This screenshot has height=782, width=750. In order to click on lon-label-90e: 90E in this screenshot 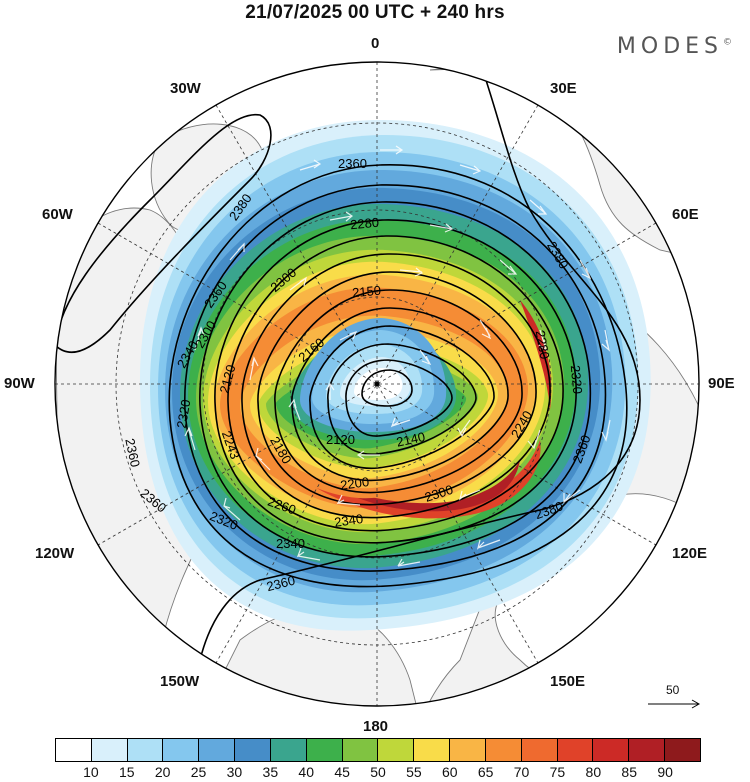, I will do `click(721, 383)`.